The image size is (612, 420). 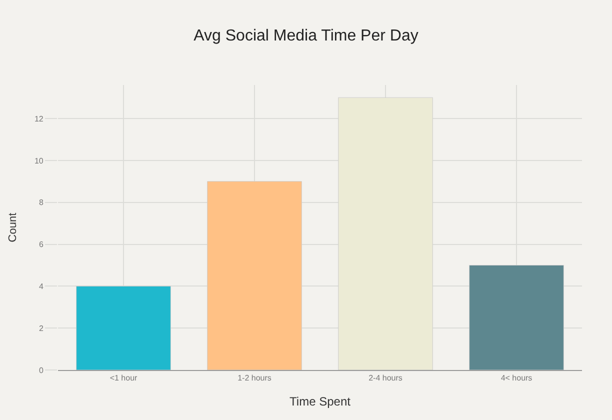 I want to click on y-axis-title: Count, so click(x=13, y=227).